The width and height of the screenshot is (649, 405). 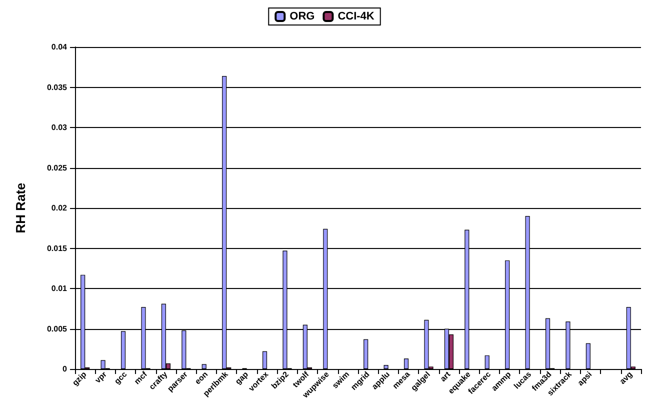 What do you see at coordinates (57, 167) in the screenshot?
I see `y-tick-label: 0.025` at bounding box center [57, 167].